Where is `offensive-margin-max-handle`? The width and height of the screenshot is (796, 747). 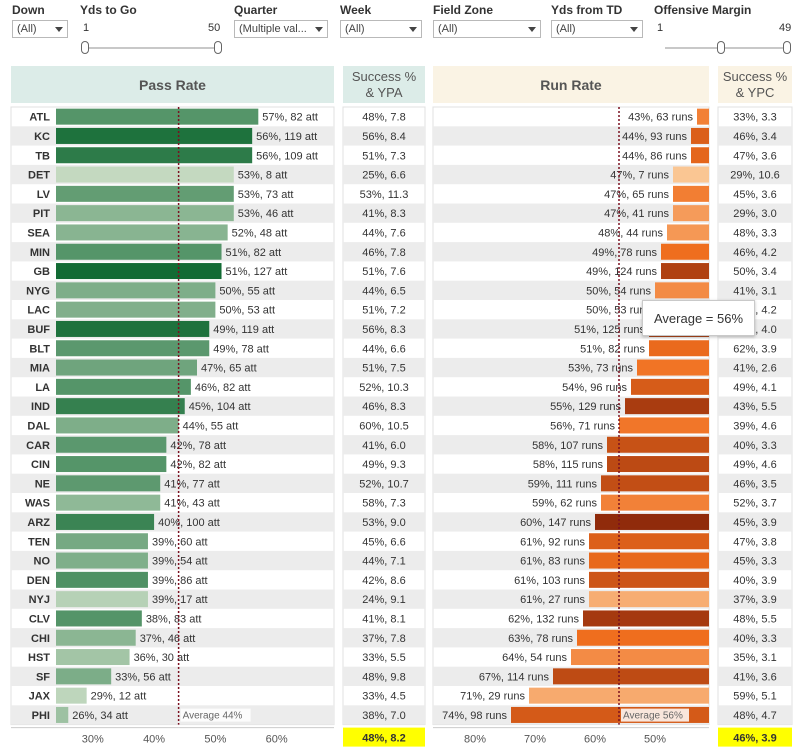
offensive-margin-max-handle is located at coordinates (787, 47).